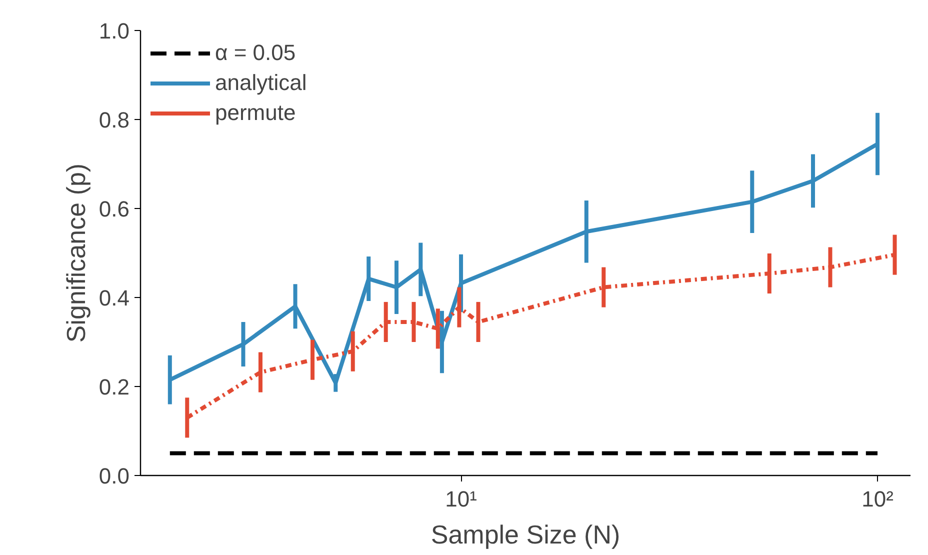 This screenshot has height=555, width=928. Describe the element at coordinates (461, 499) in the screenshot. I see `x-tick-label: 10¹` at that location.